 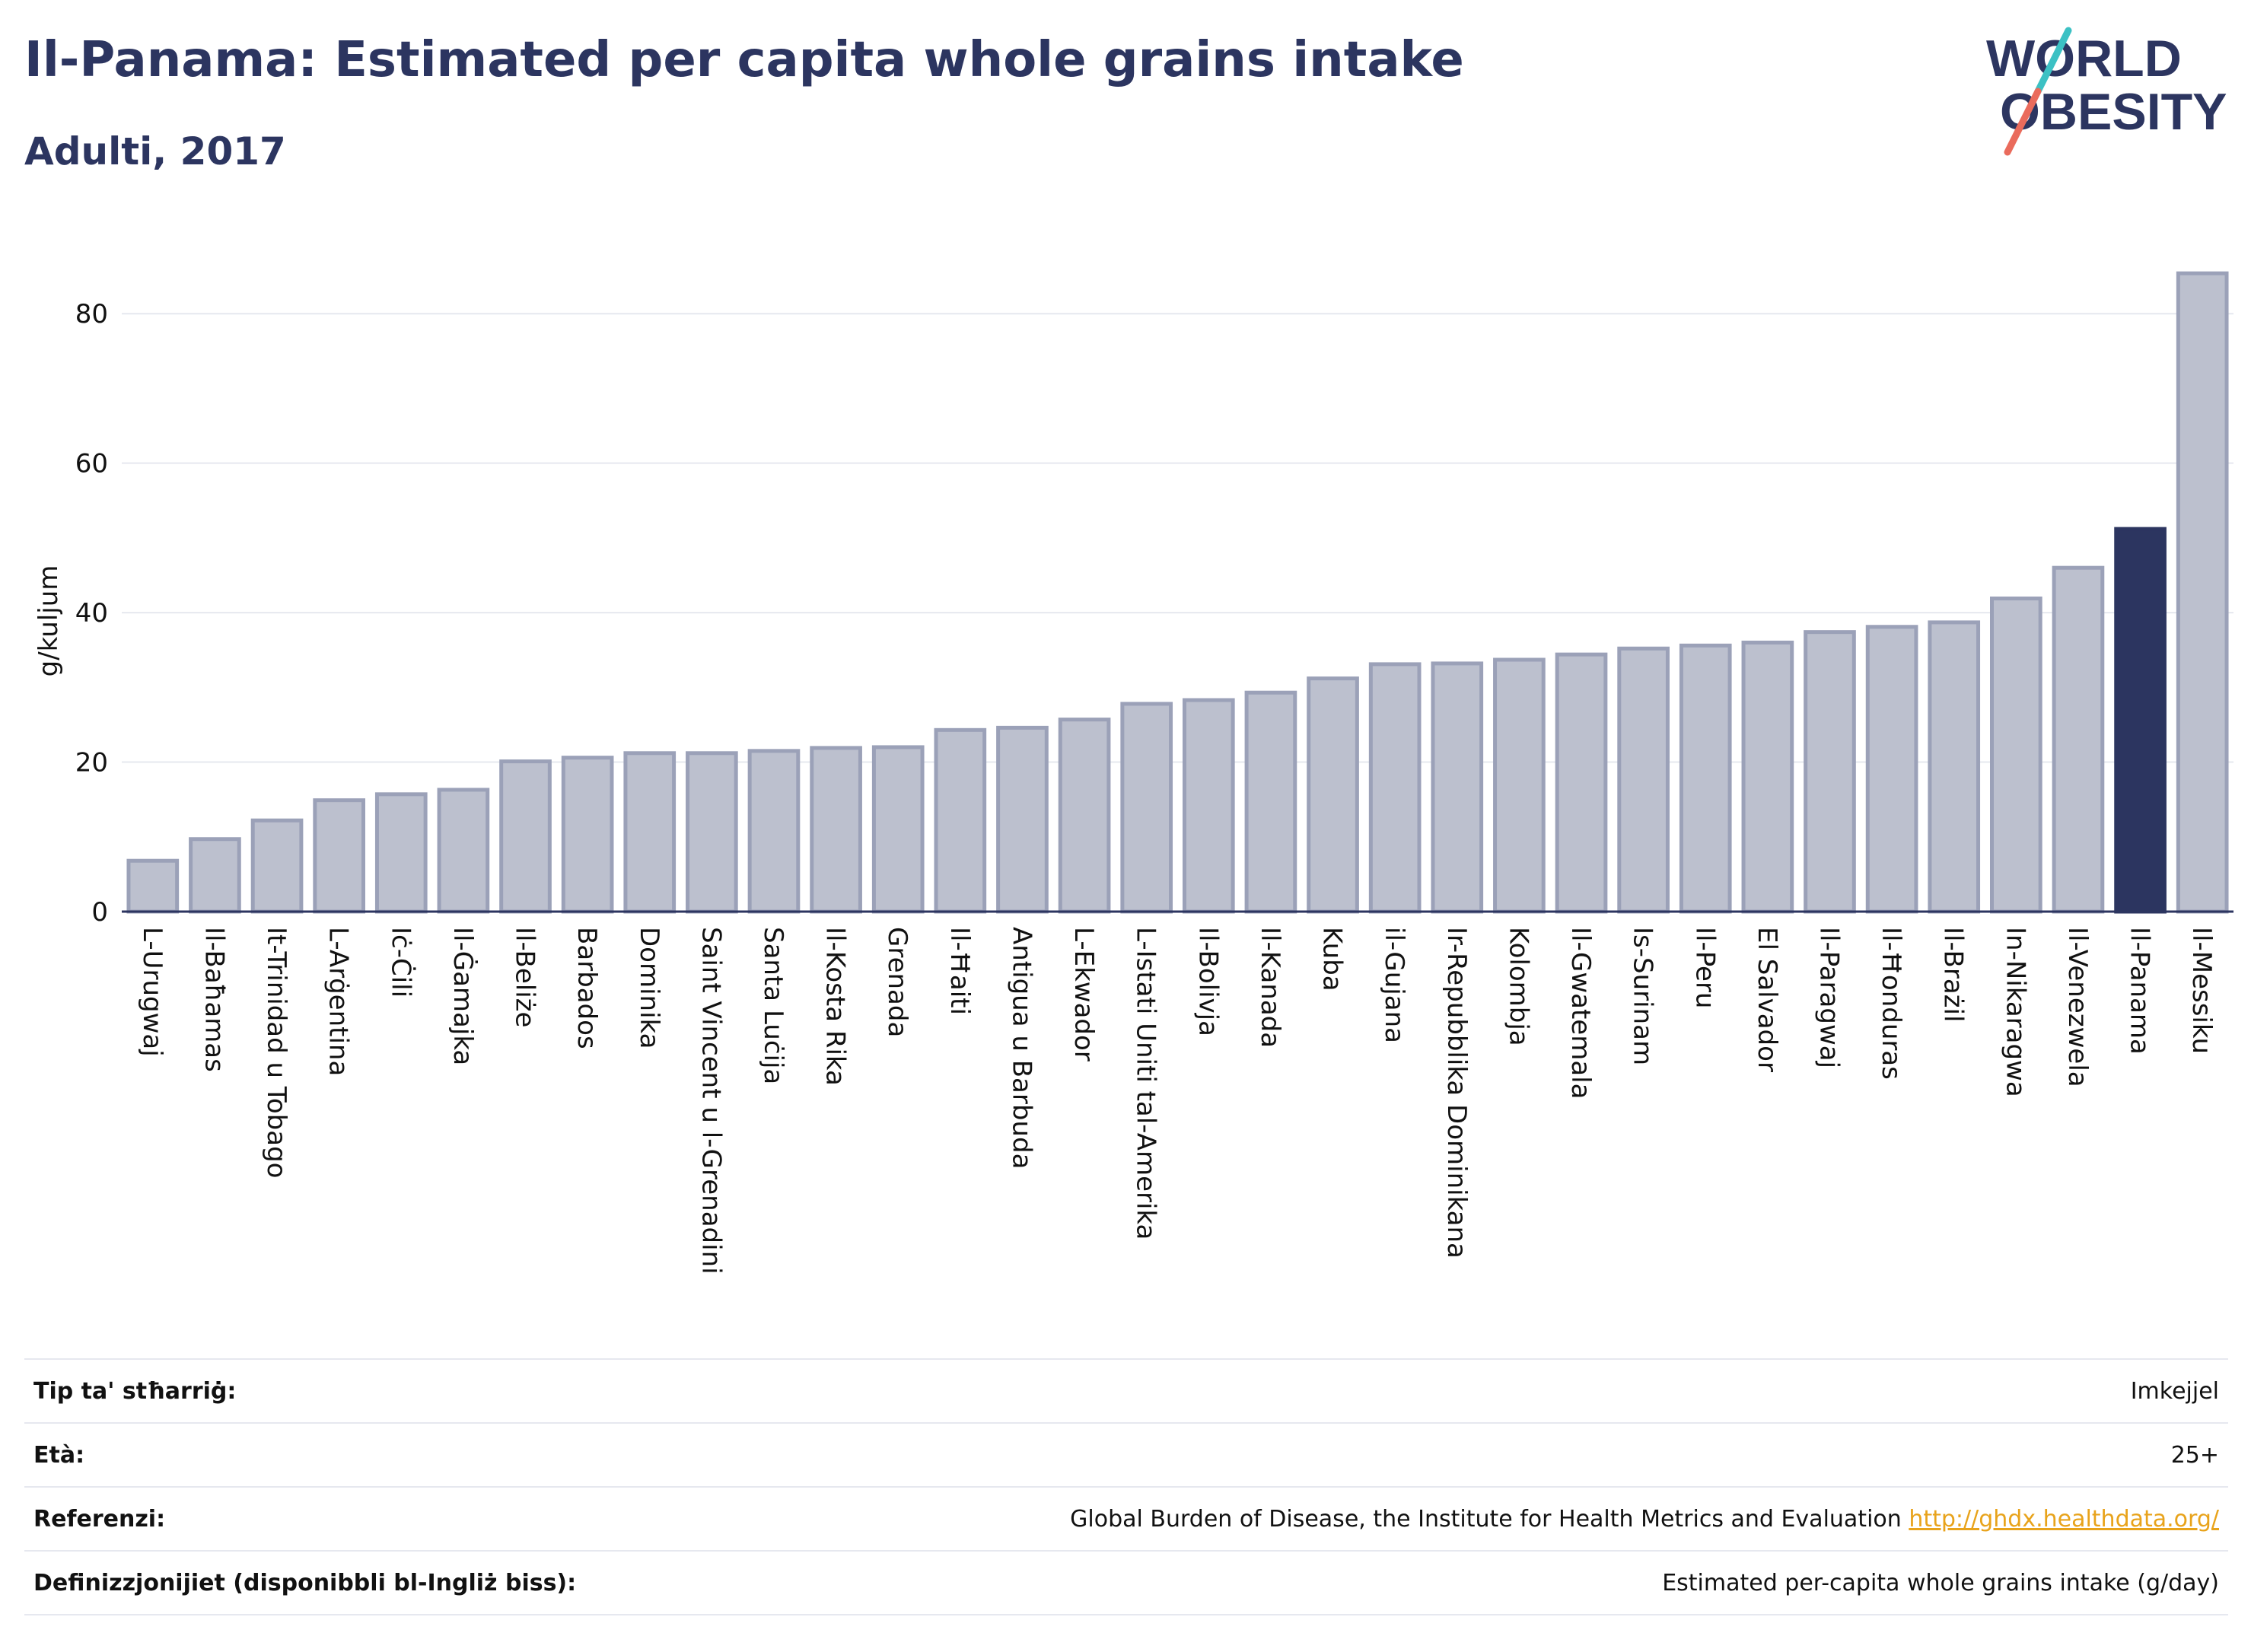 I want to click on x-tick-label: In-Nikaragwa, so click(x=2015, y=1012).